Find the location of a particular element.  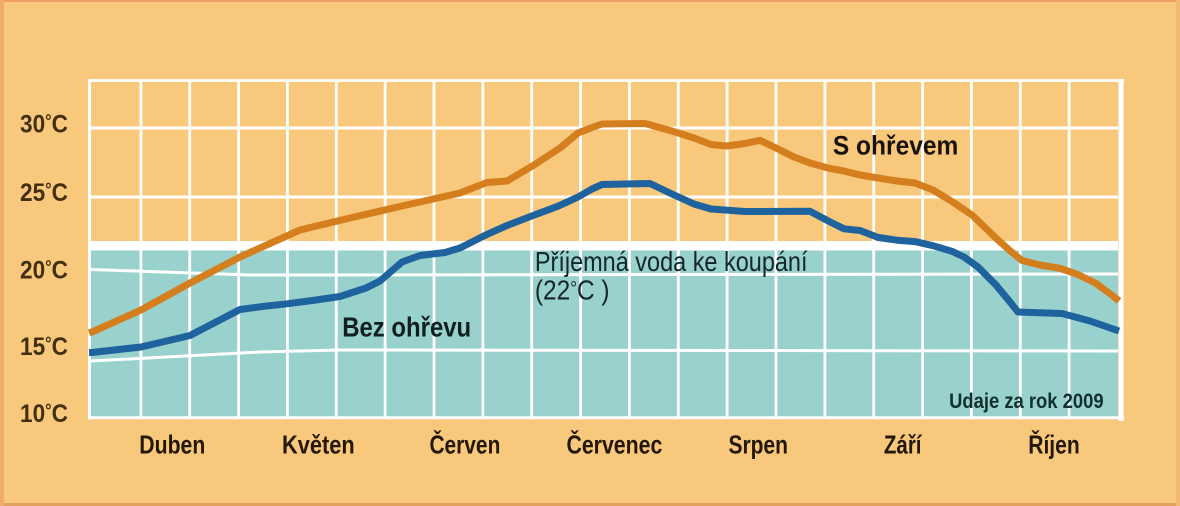

svg-text: Duben is located at coordinates (172, 445).